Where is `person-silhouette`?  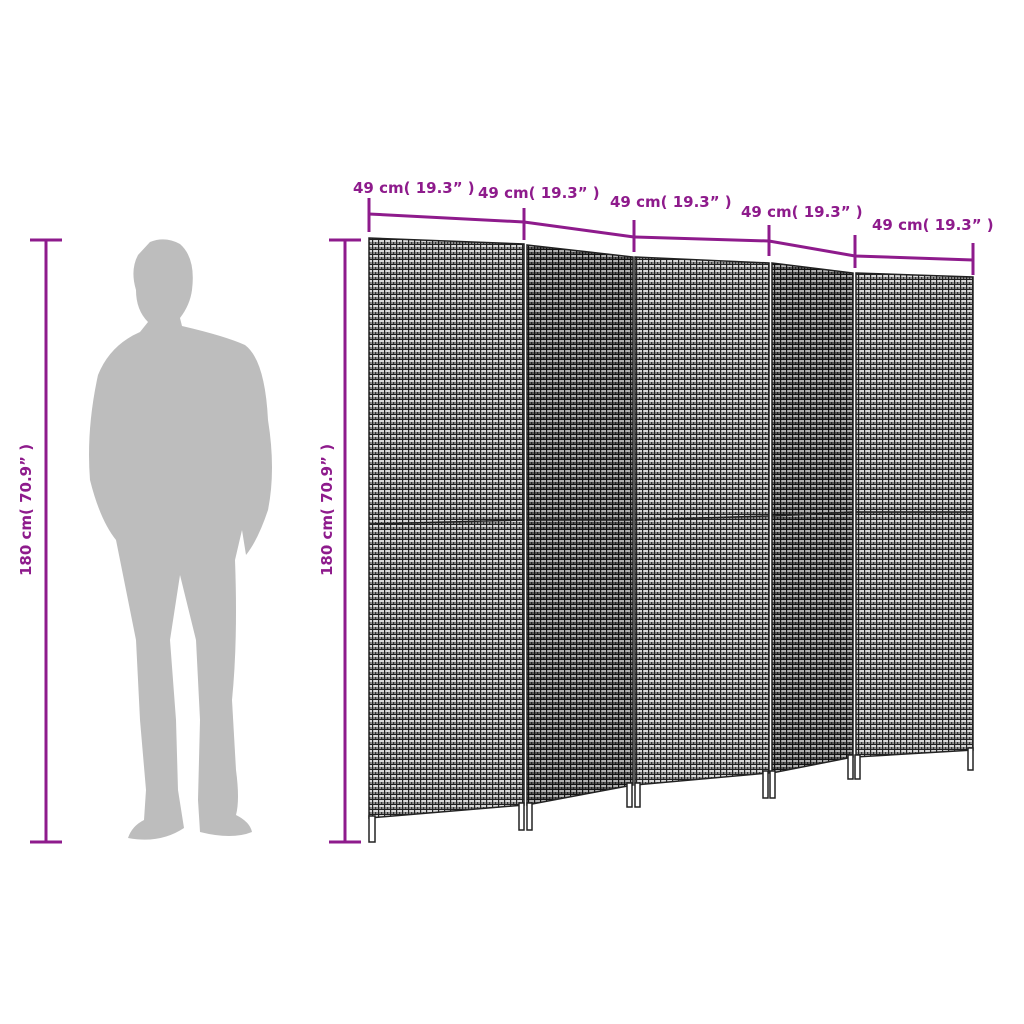 person-silhouette is located at coordinates (180, 539).